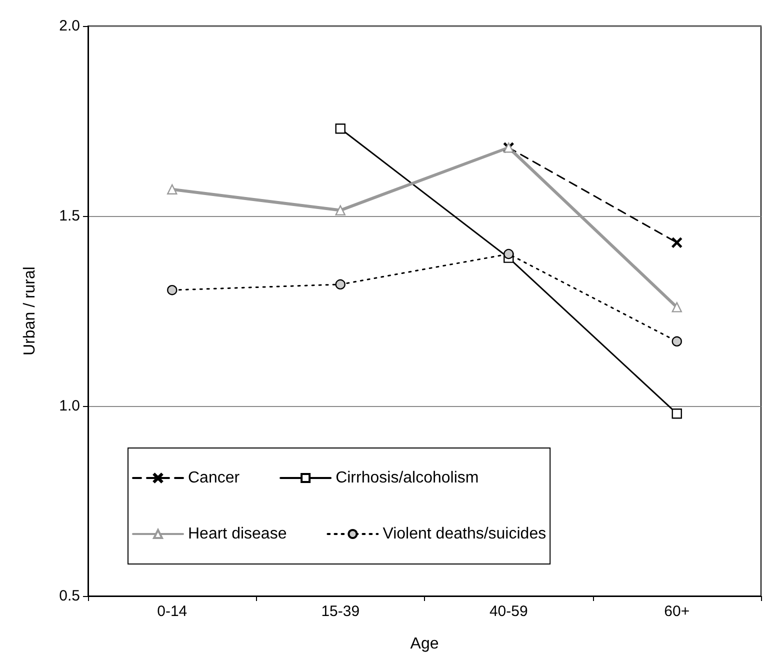 The height and width of the screenshot is (672, 779). Describe the element at coordinates (30, 311) in the screenshot. I see `y-axis-title: Urban / rural` at that location.